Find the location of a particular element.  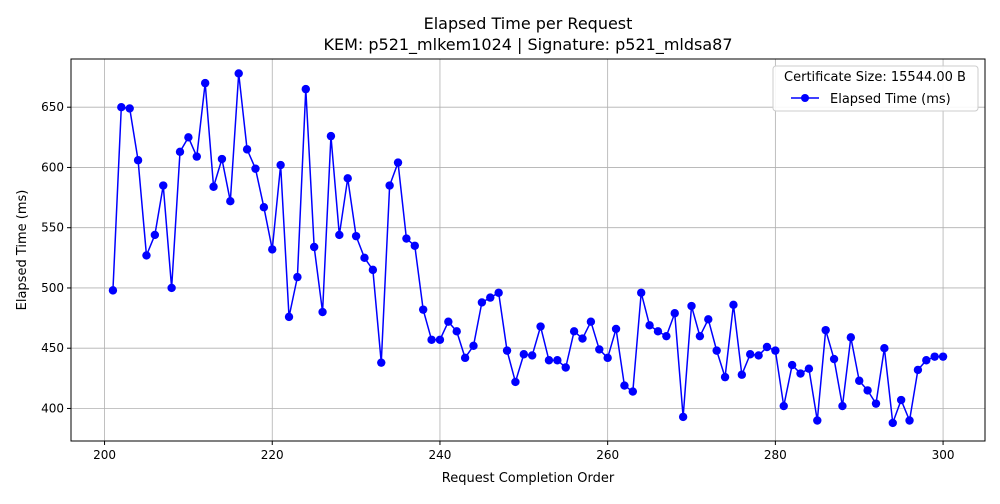

x-tick-label: 240 is located at coordinates (440, 455).